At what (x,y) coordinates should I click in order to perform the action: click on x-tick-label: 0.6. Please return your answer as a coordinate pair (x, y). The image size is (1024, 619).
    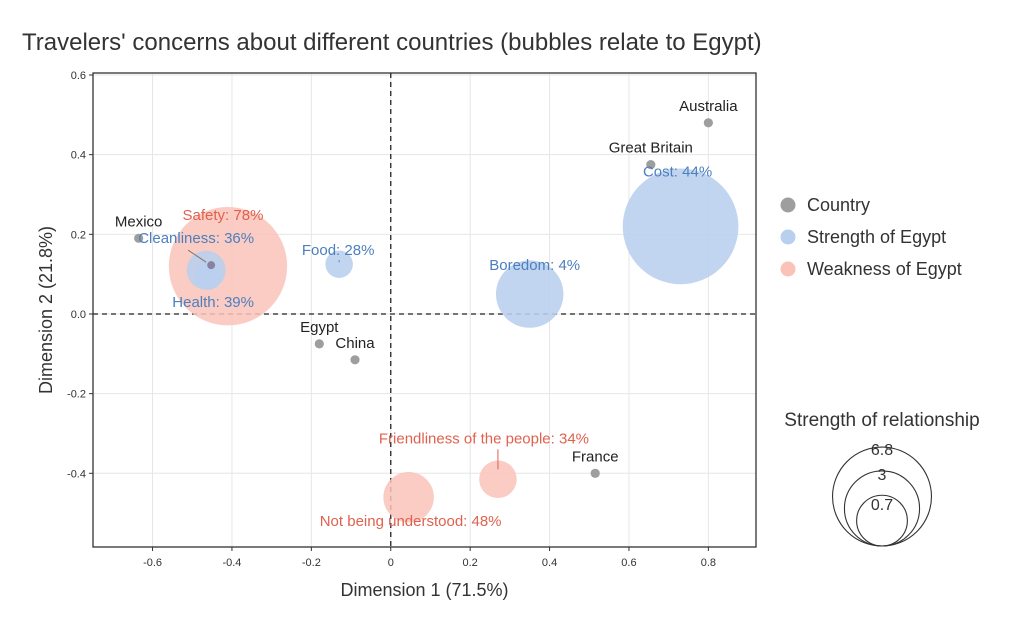
    Looking at the image, I should click on (628, 563).